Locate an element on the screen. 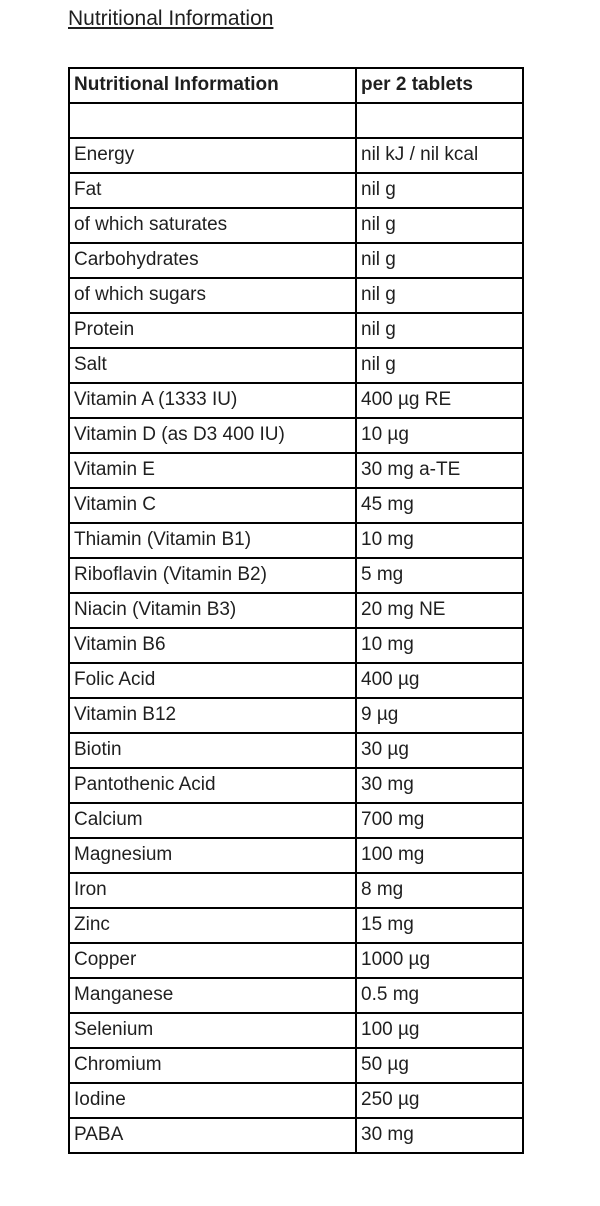  page-title: Nutritional Information is located at coordinates (171, 18).